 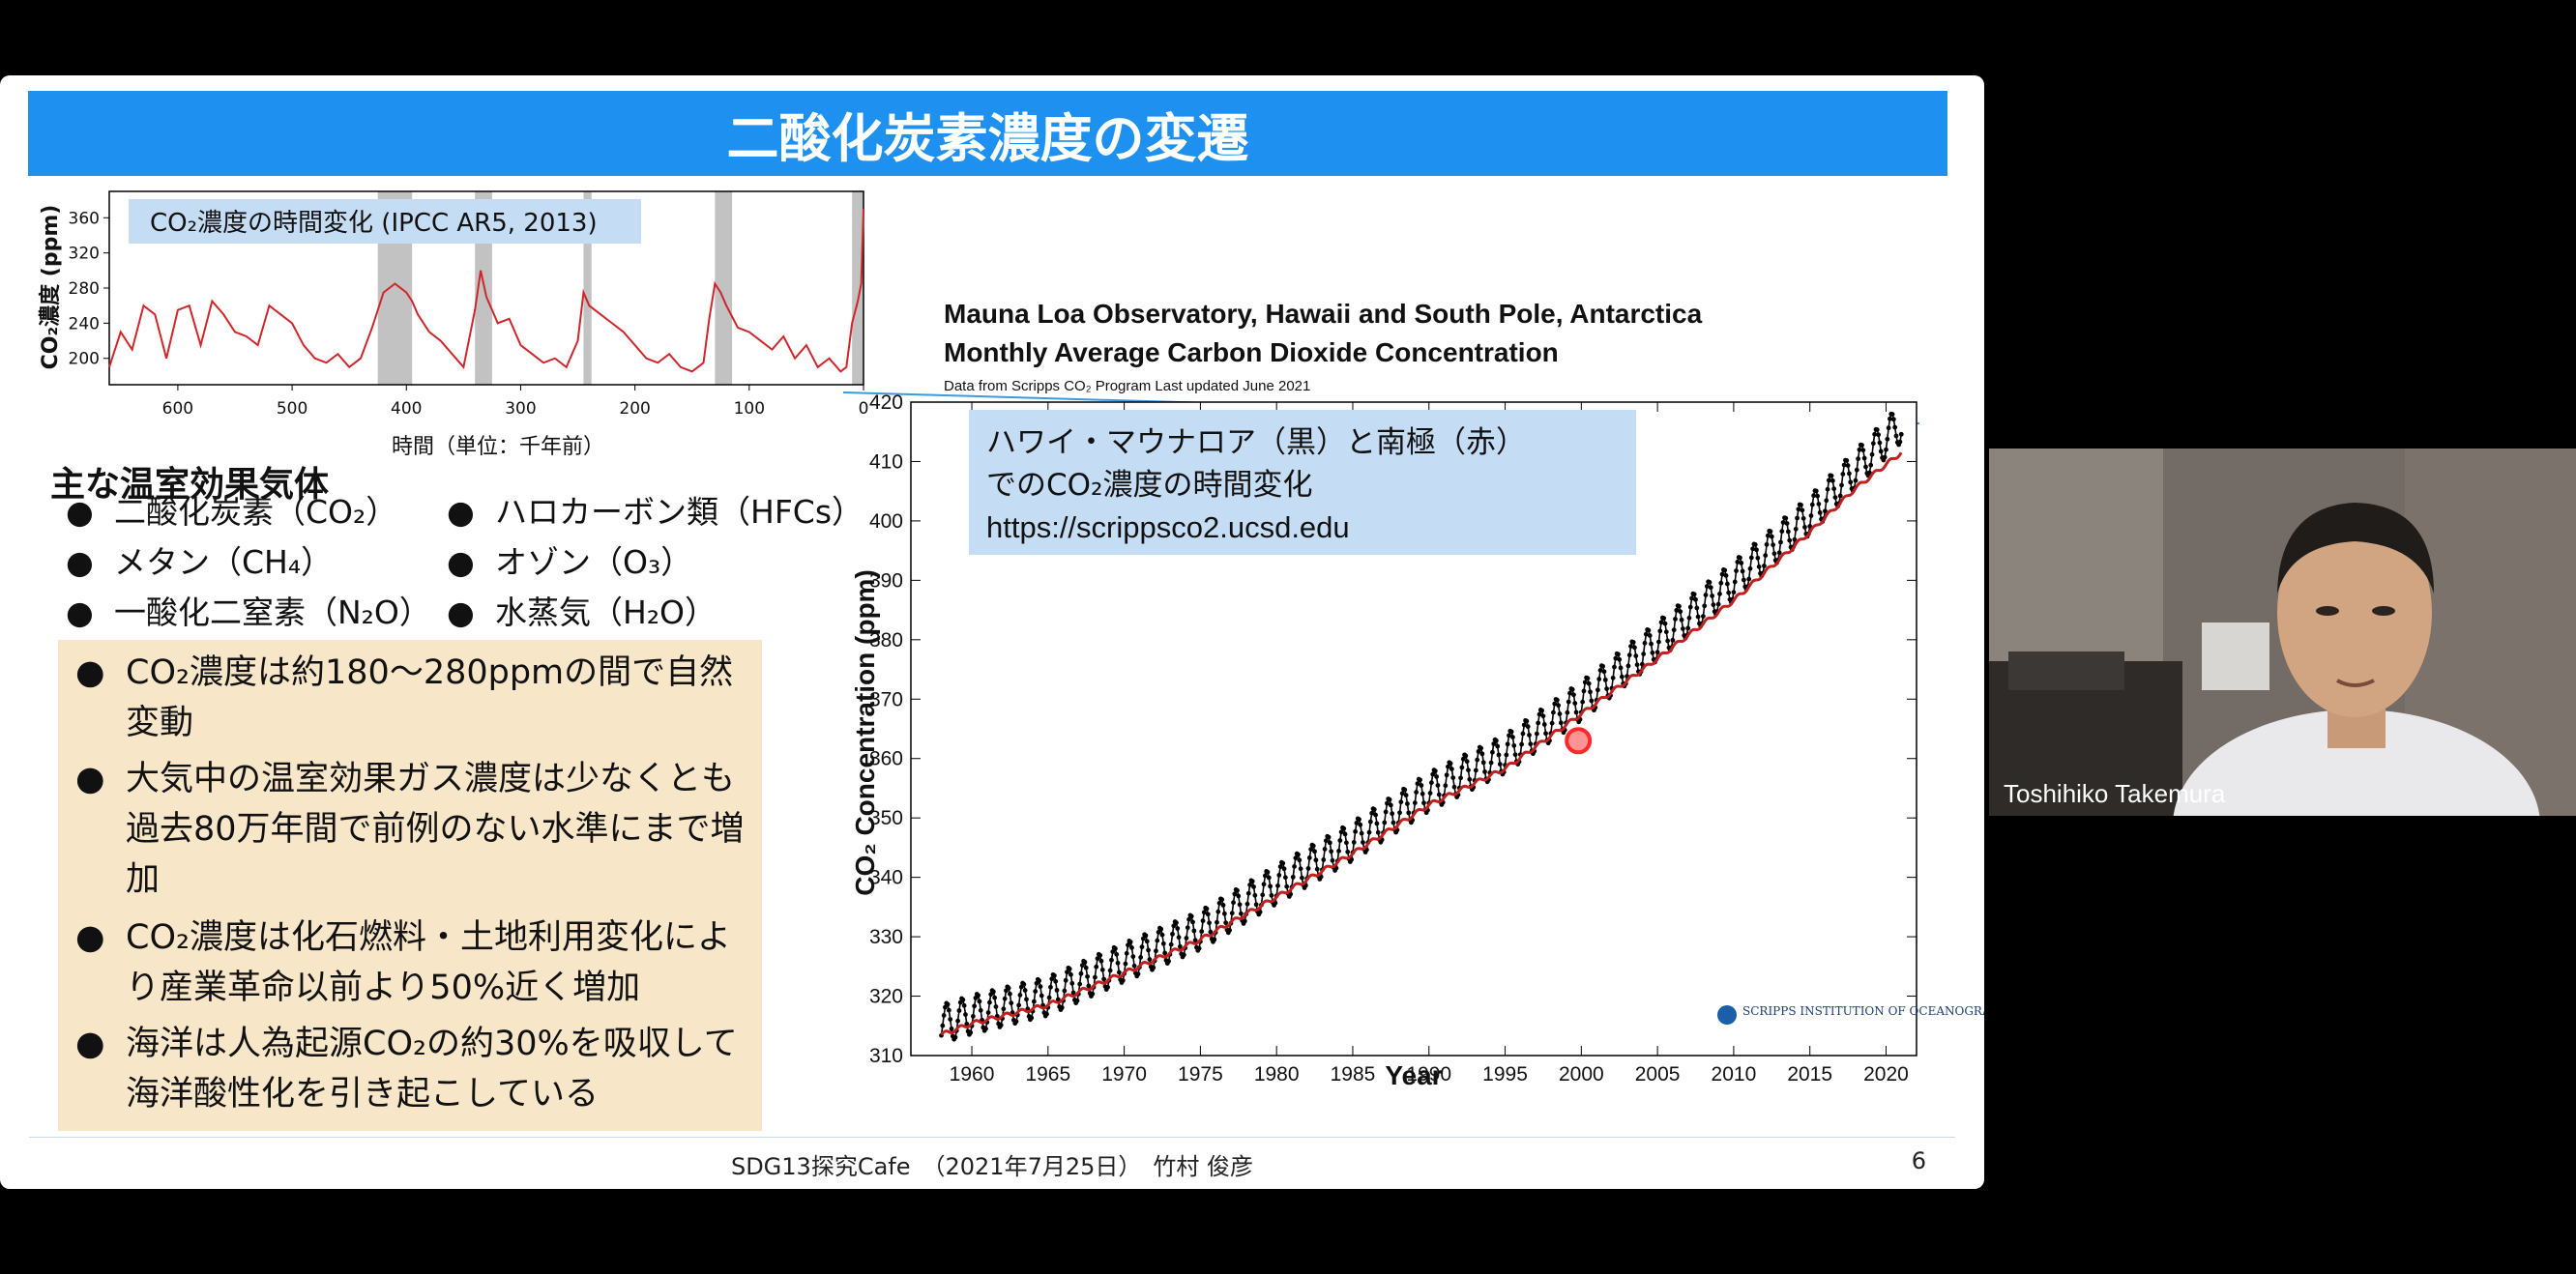 What do you see at coordinates (2282, 633) in the screenshot?
I see `participant-video-tile: Toshihiko Takemura` at bounding box center [2282, 633].